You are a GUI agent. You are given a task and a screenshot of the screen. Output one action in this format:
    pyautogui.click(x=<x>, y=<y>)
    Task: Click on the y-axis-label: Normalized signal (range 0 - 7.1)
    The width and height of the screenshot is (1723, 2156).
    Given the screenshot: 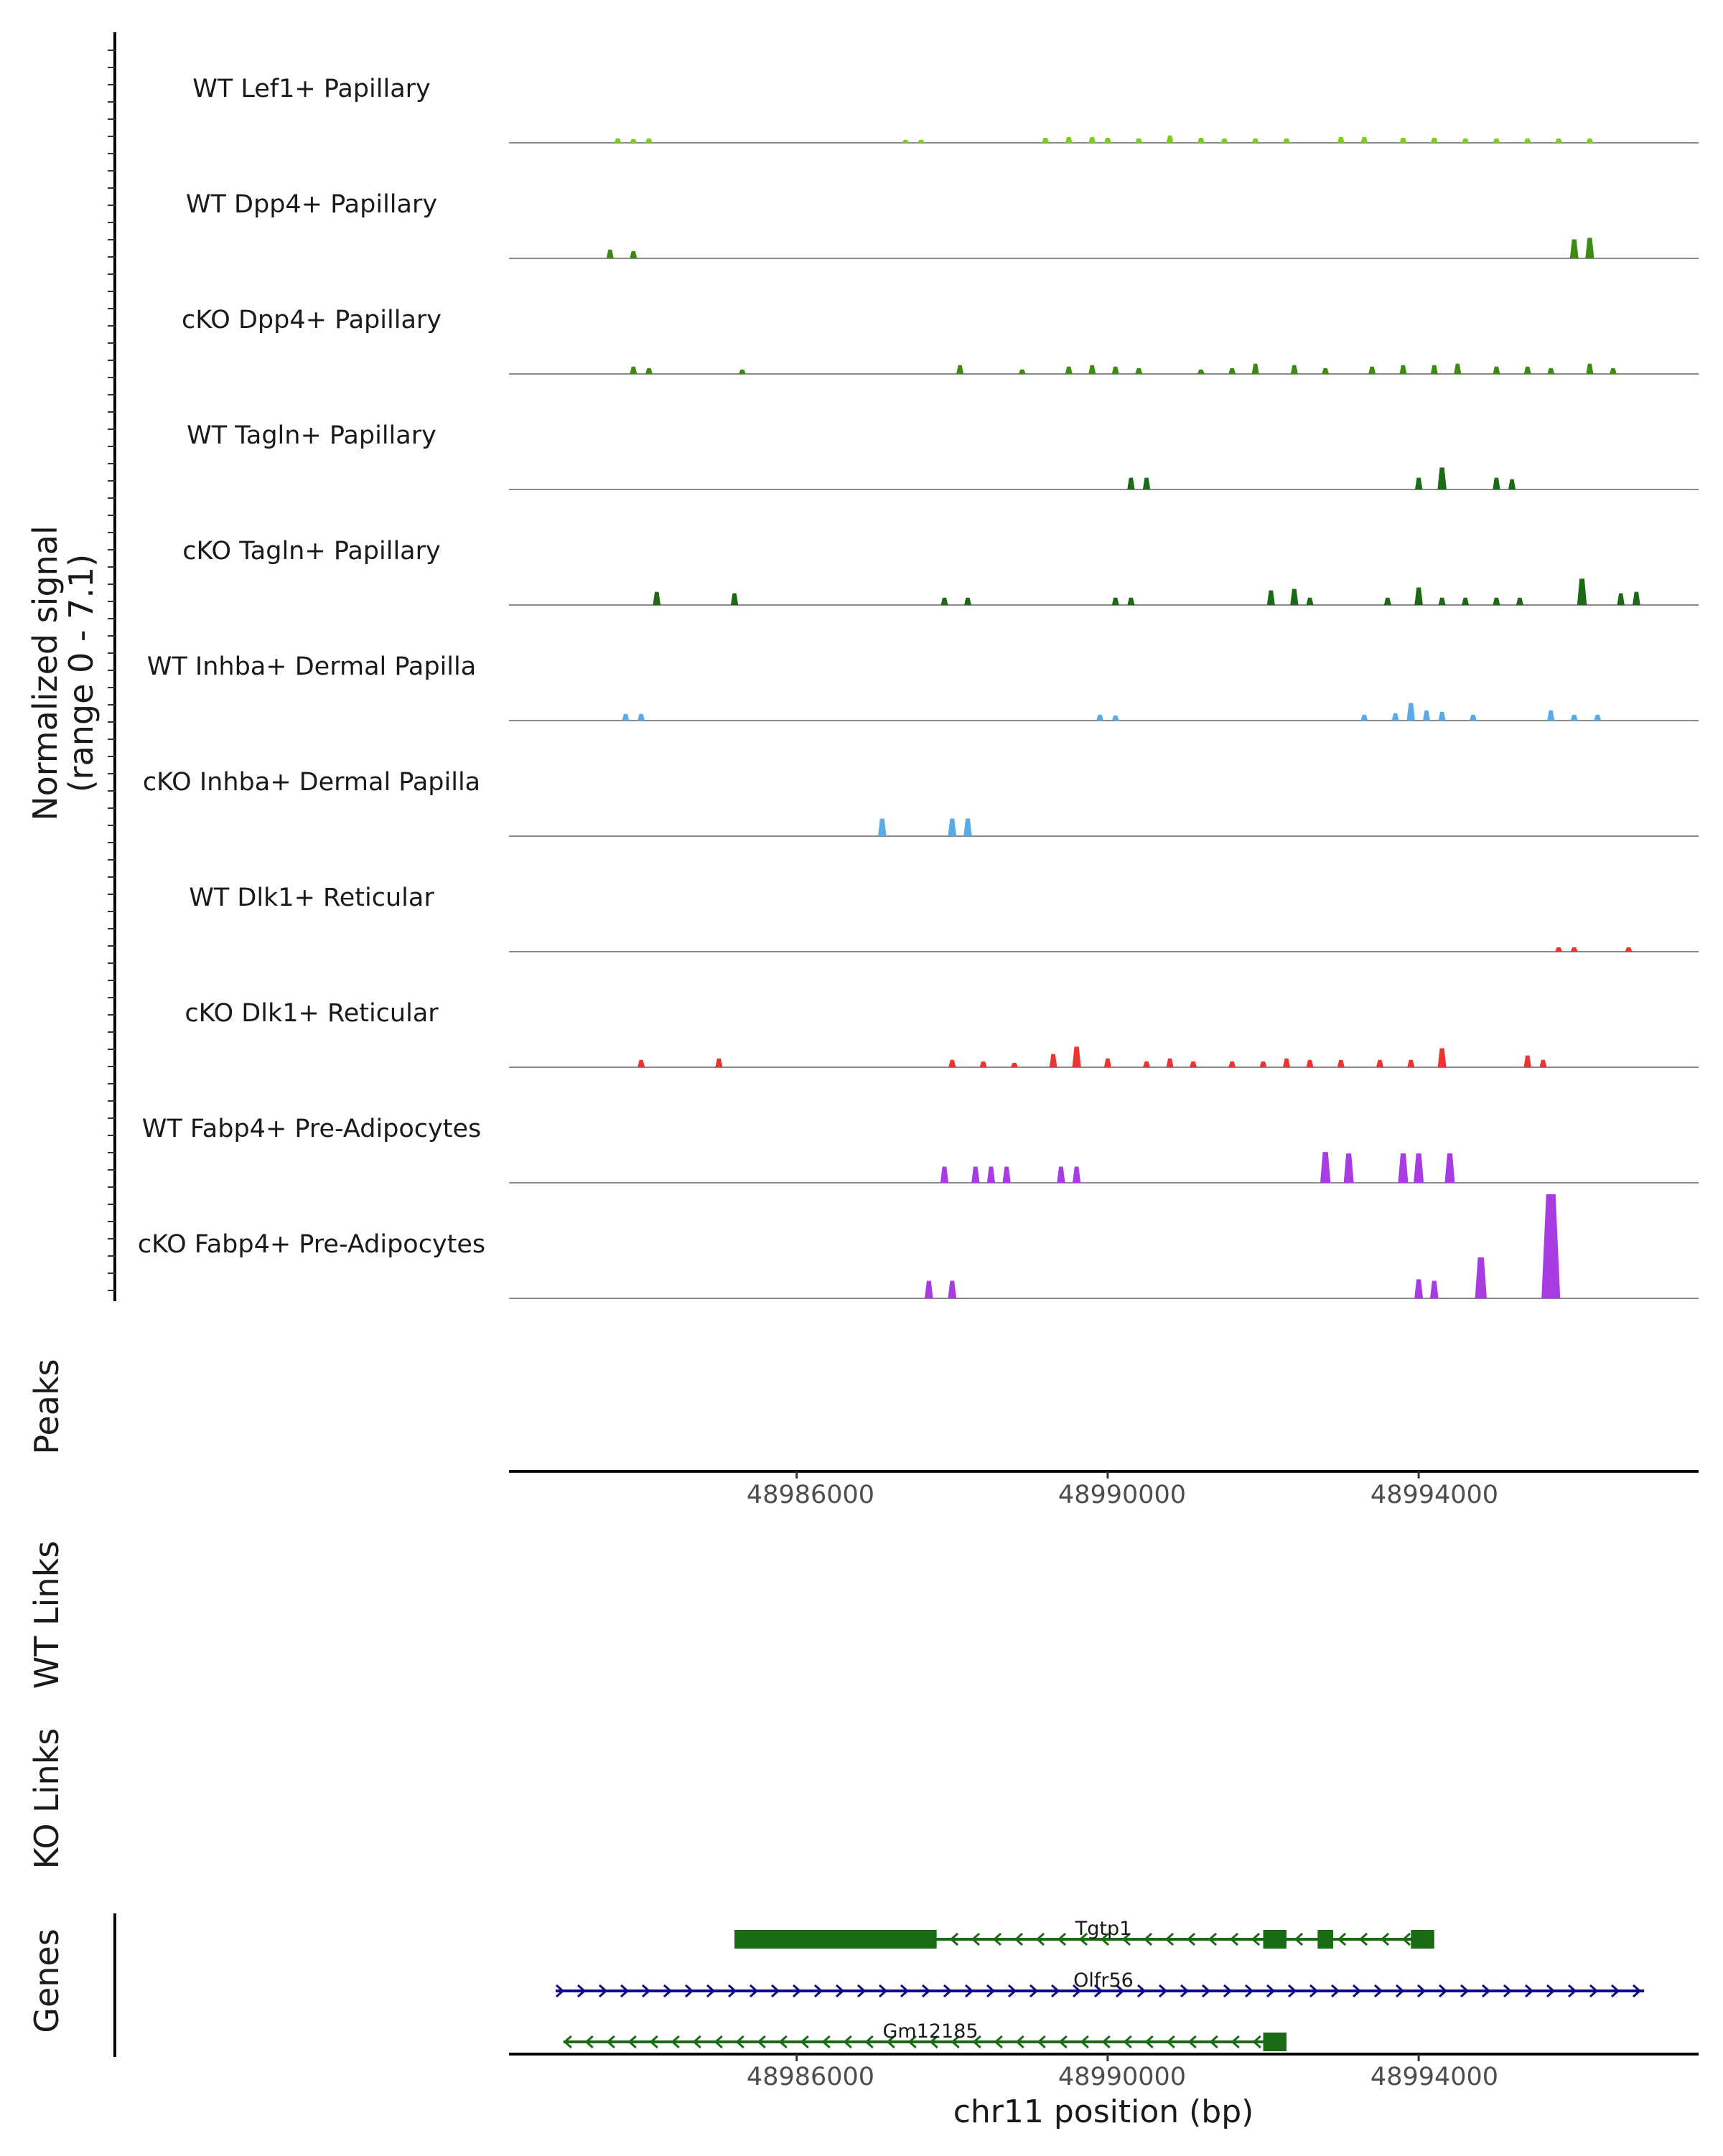 What is the action you would take?
    pyautogui.click(x=64, y=673)
    